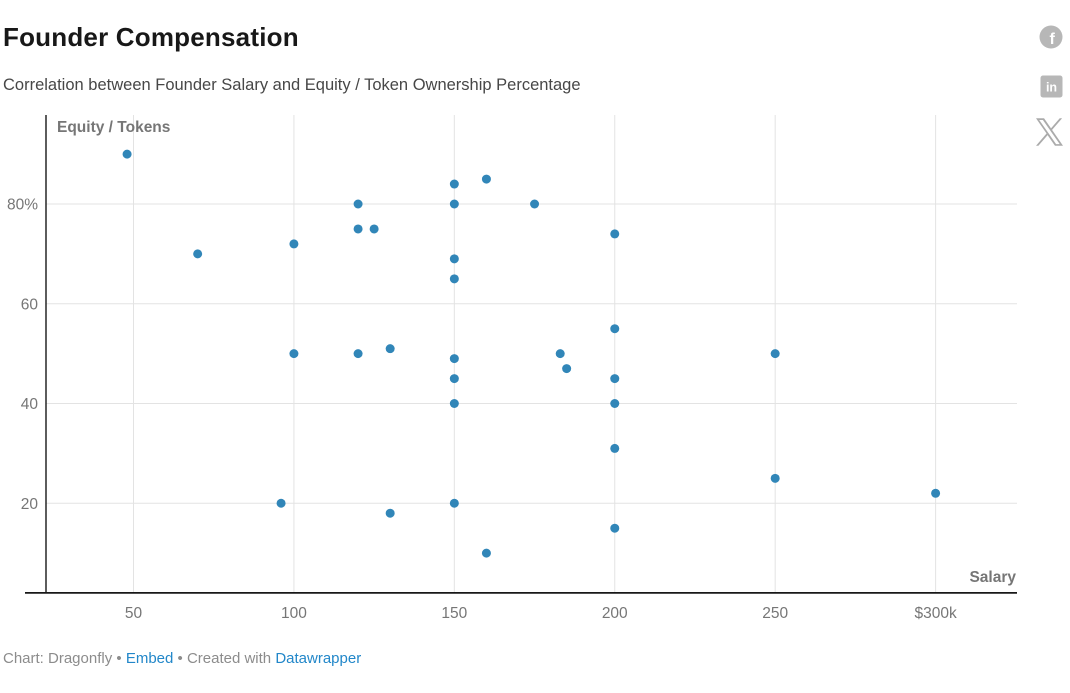  I want to click on x-icon-glyph, so click(1049, 132).